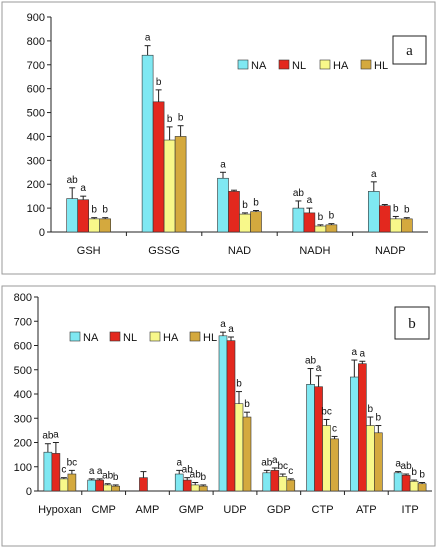 This screenshot has height=550, width=438. I want to click on y-tick-label: 900, so click(36, 18).